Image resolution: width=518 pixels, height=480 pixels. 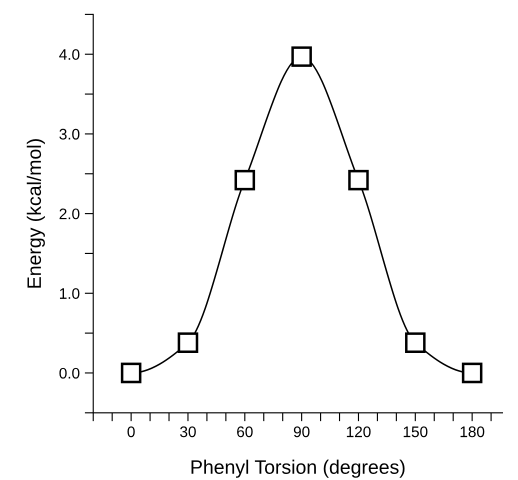 What do you see at coordinates (245, 432) in the screenshot?
I see `x-tick-label: 60` at bounding box center [245, 432].